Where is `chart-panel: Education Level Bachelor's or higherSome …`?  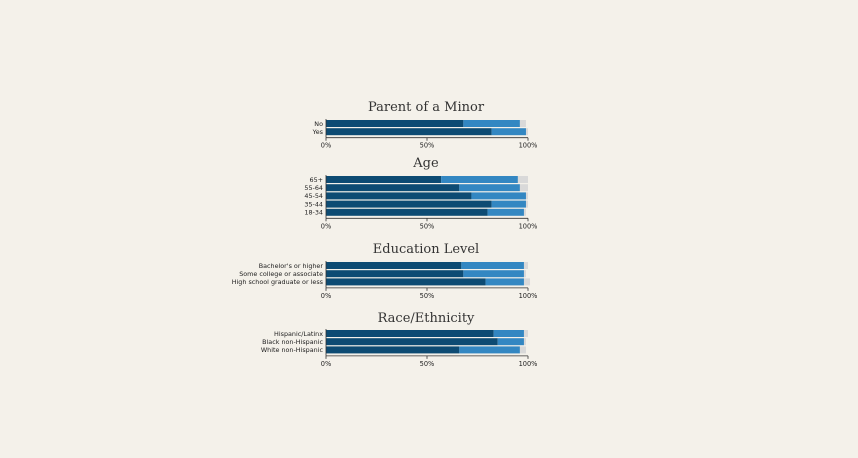
chart-panel: Education Level Bachelor's or higherSome … is located at coordinates (385, 271).